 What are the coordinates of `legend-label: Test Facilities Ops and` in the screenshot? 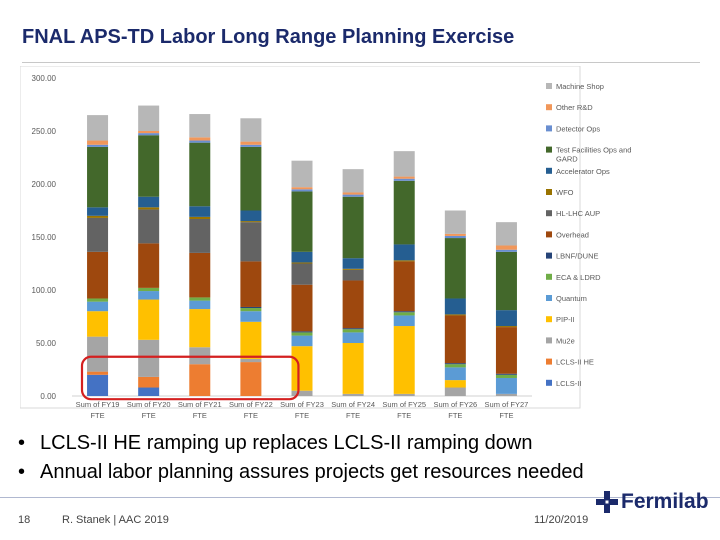 It's located at (593, 150).